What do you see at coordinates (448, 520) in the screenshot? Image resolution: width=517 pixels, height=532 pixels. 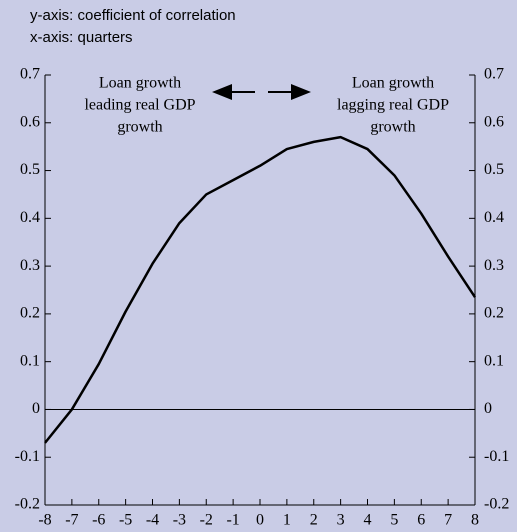 I see `x-tick-label: 7` at bounding box center [448, 520].